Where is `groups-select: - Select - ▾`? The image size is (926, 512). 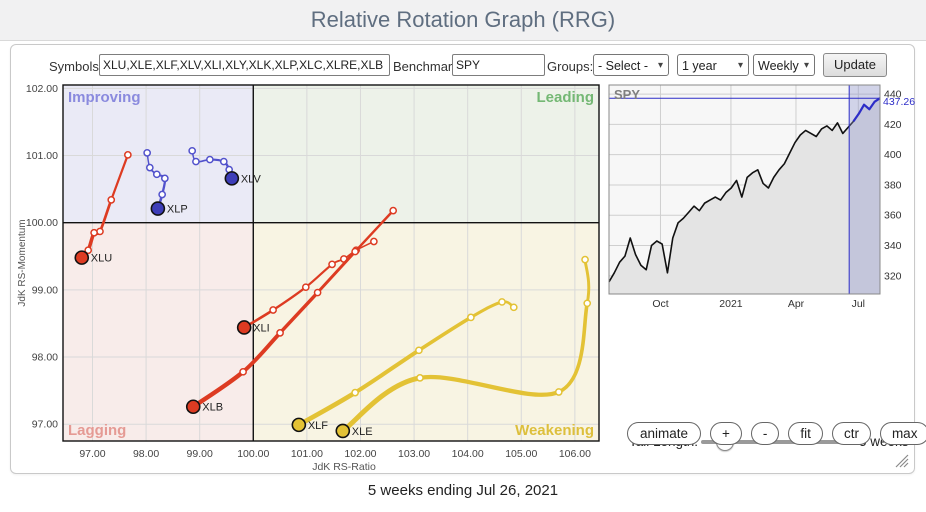
groups-select: - Select - ▾ is located at coordinates (631, 65).